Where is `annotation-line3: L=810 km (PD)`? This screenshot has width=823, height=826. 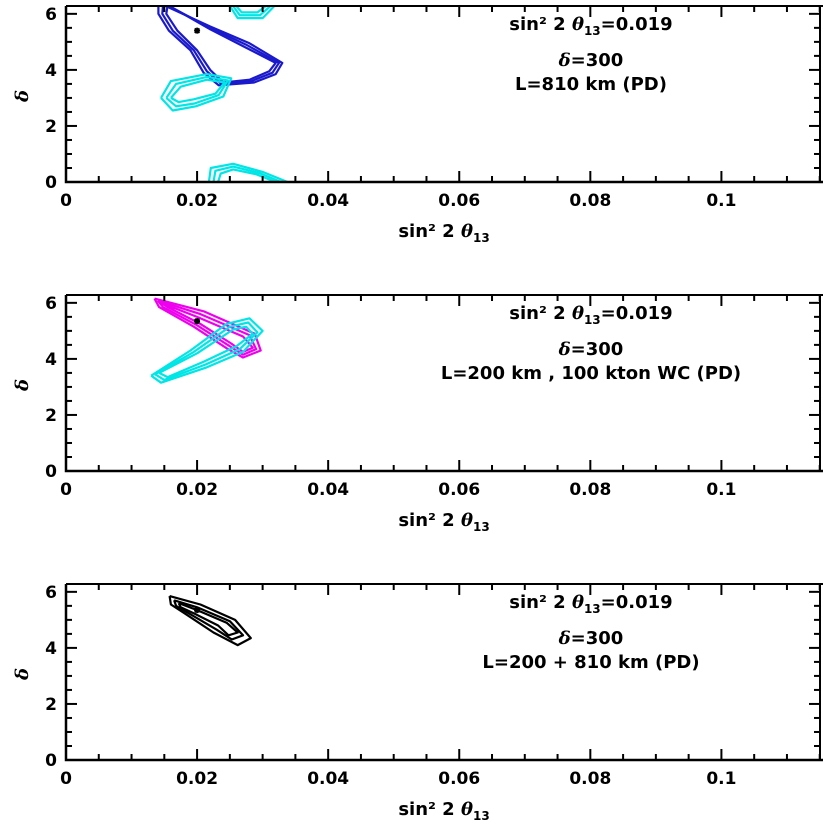
annotation-line3: L=810 km (PD) is located at coordinates (591, 84).